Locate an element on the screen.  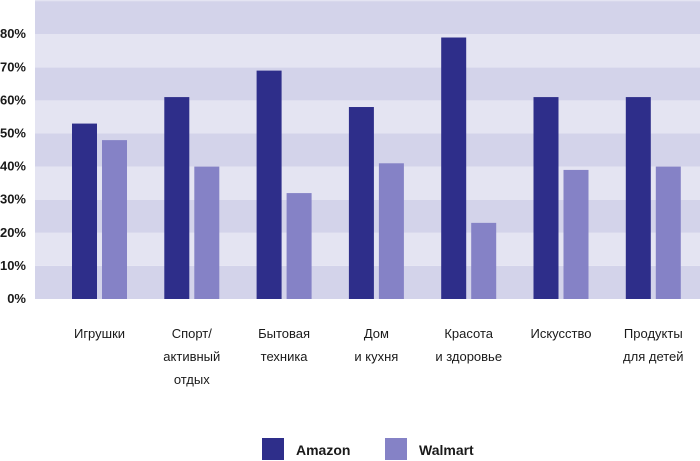
y-tick-label: 0% is located at coordinates (16, 298).